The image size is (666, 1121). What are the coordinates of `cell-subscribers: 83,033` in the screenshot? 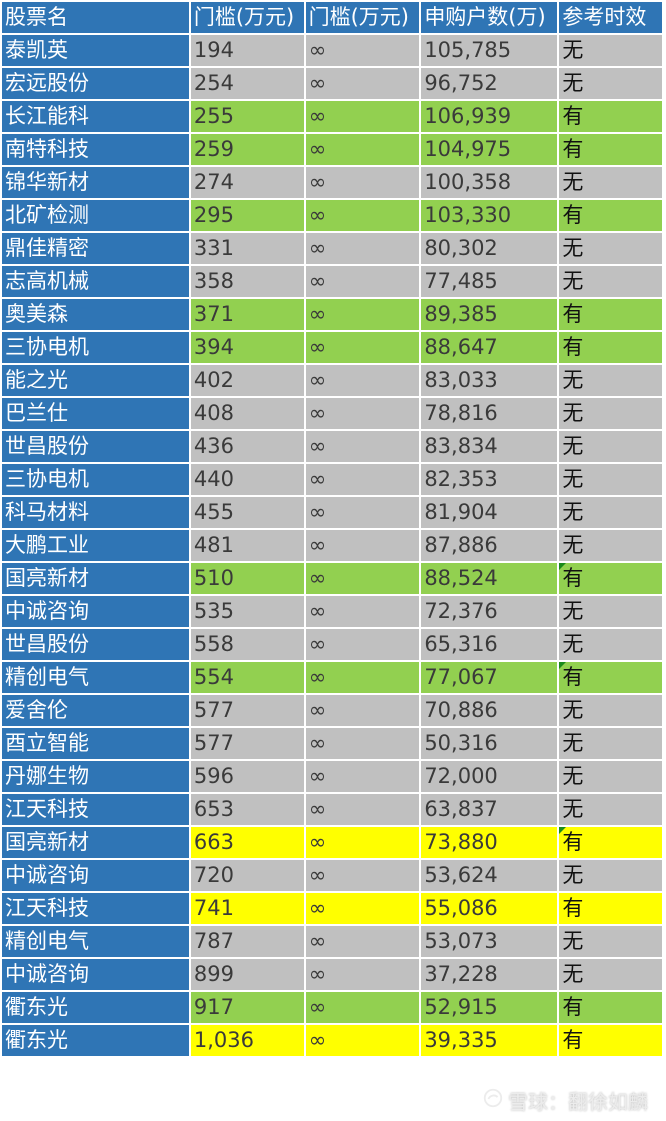 It's located at (489, 380).